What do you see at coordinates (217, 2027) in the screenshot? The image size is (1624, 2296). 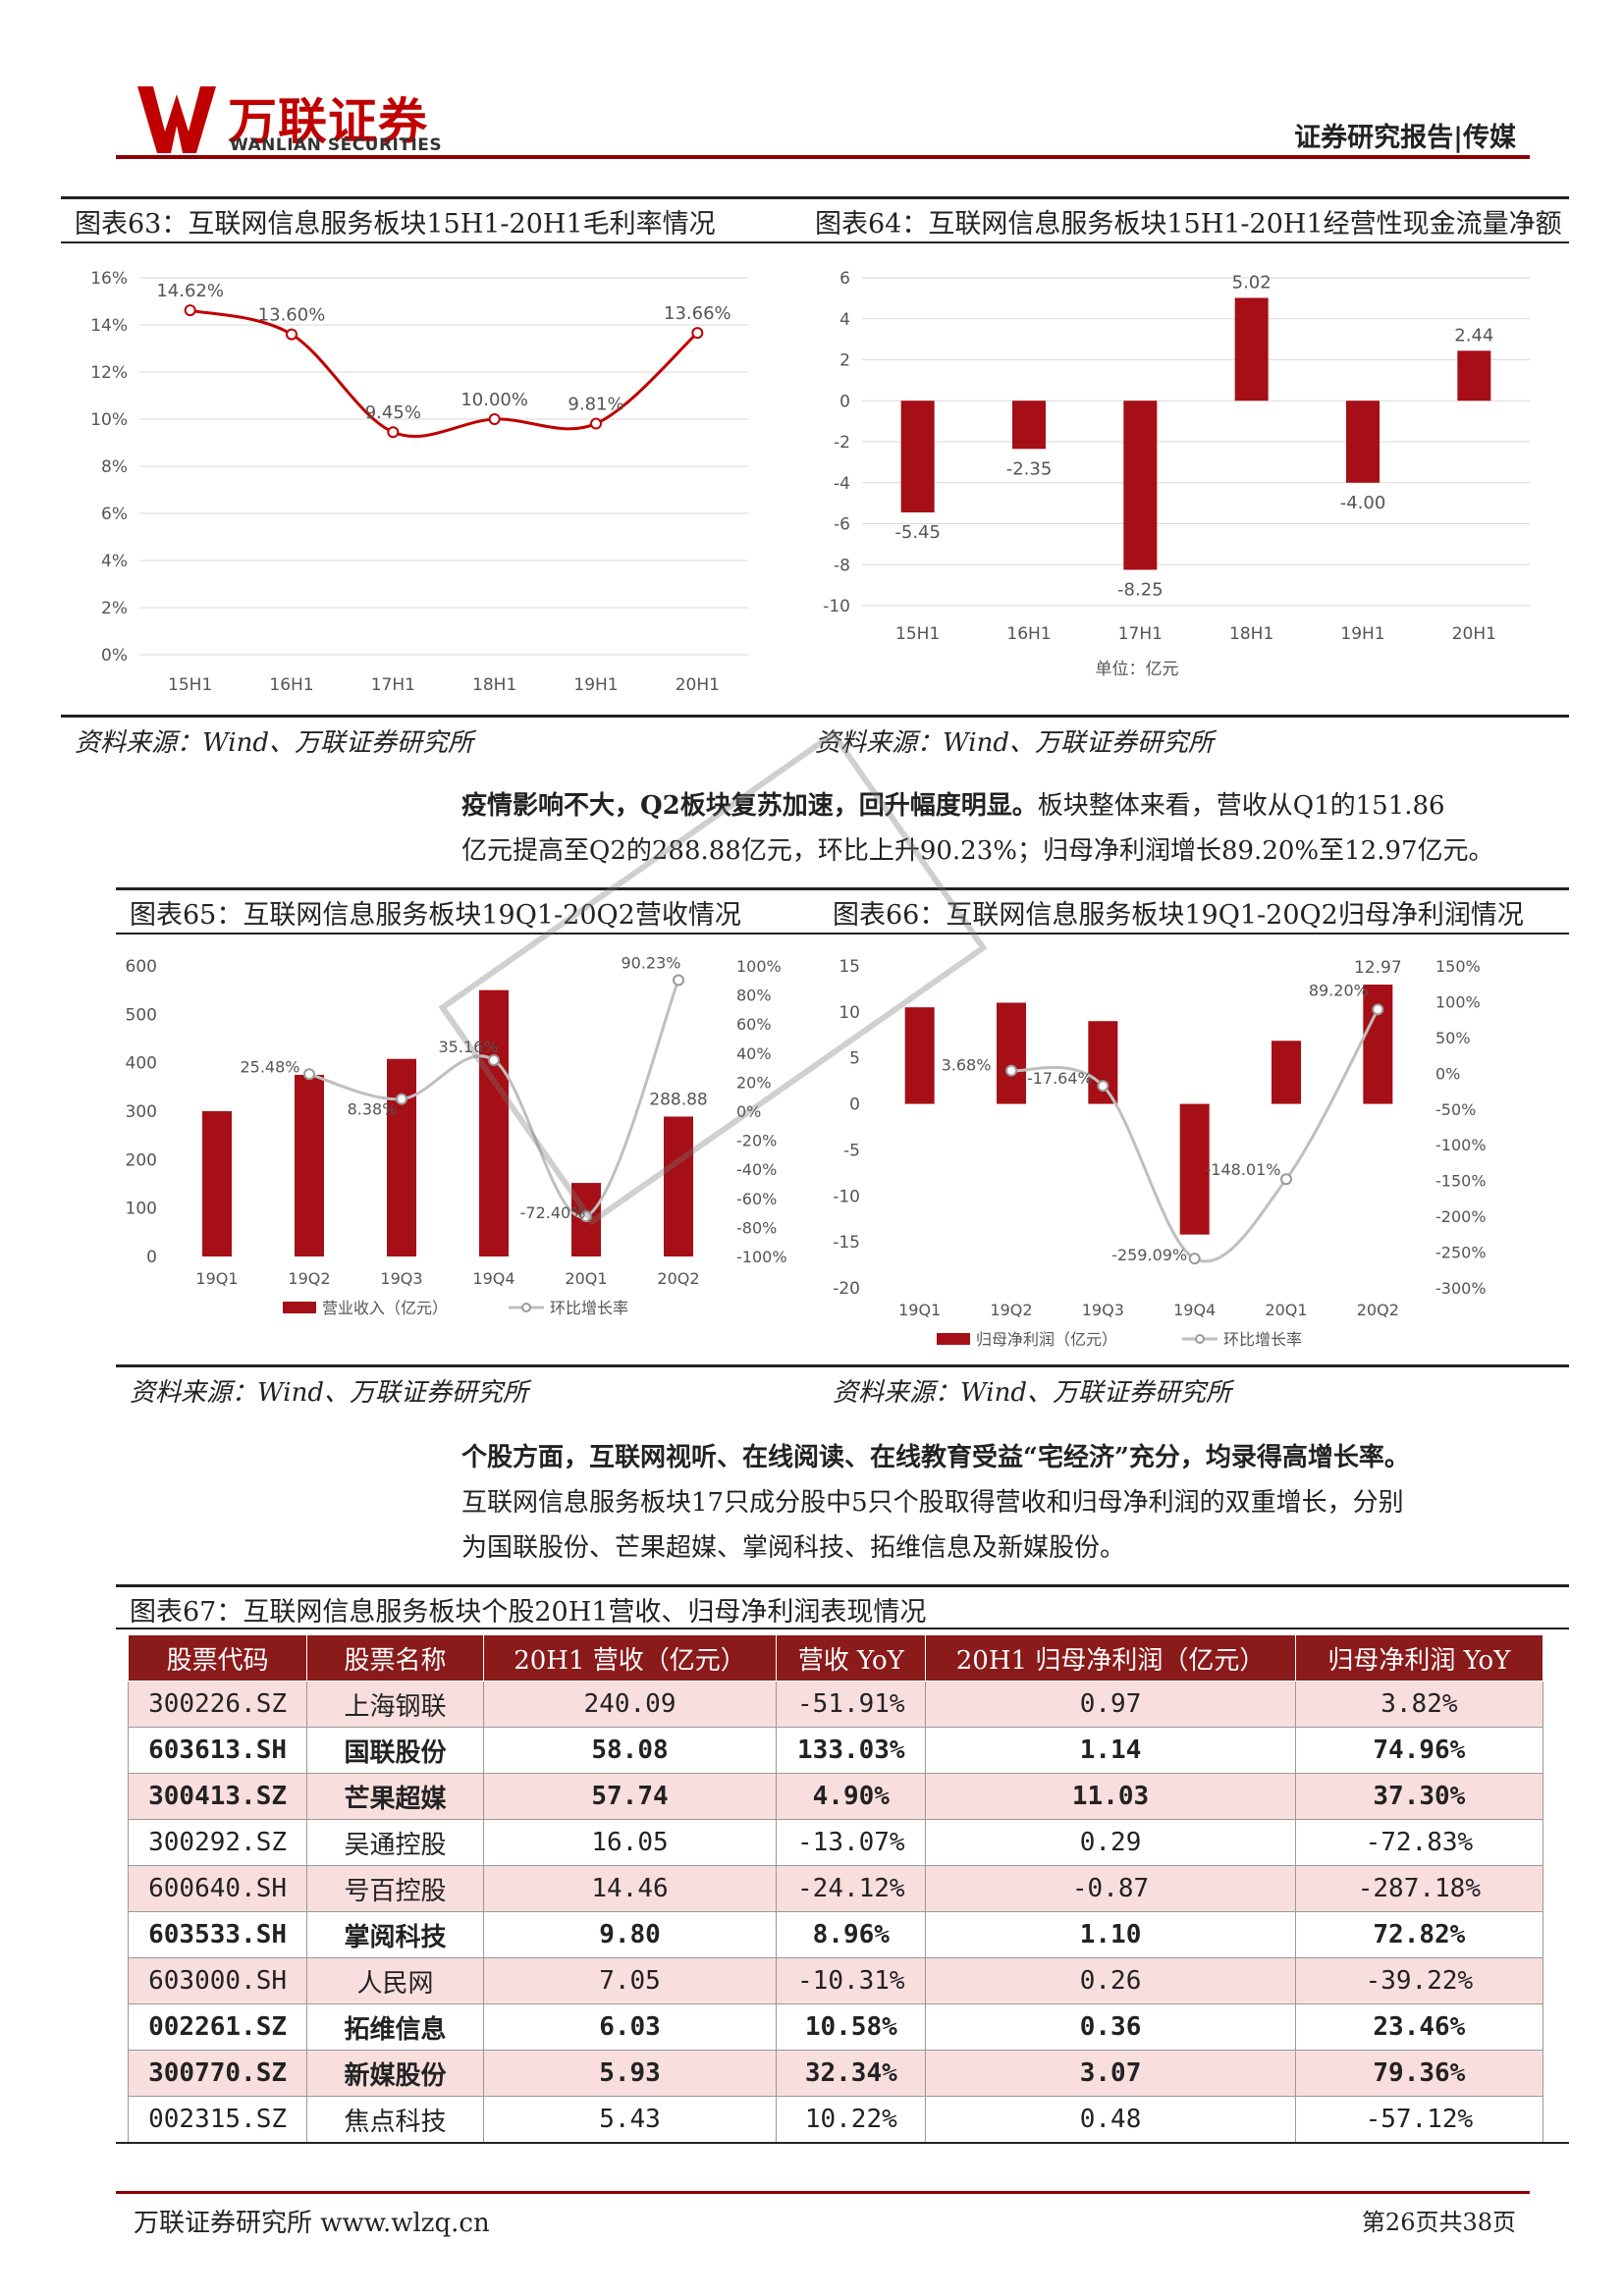 I see `table-cell: 002261.SZ` at bounding box center [217, 2027].